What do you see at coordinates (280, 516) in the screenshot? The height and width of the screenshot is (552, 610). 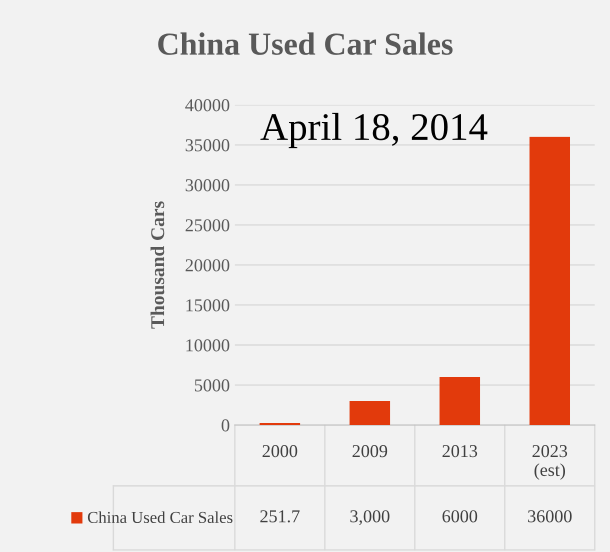 I see `data-label: 251.7` at bounding box center [280, 516].